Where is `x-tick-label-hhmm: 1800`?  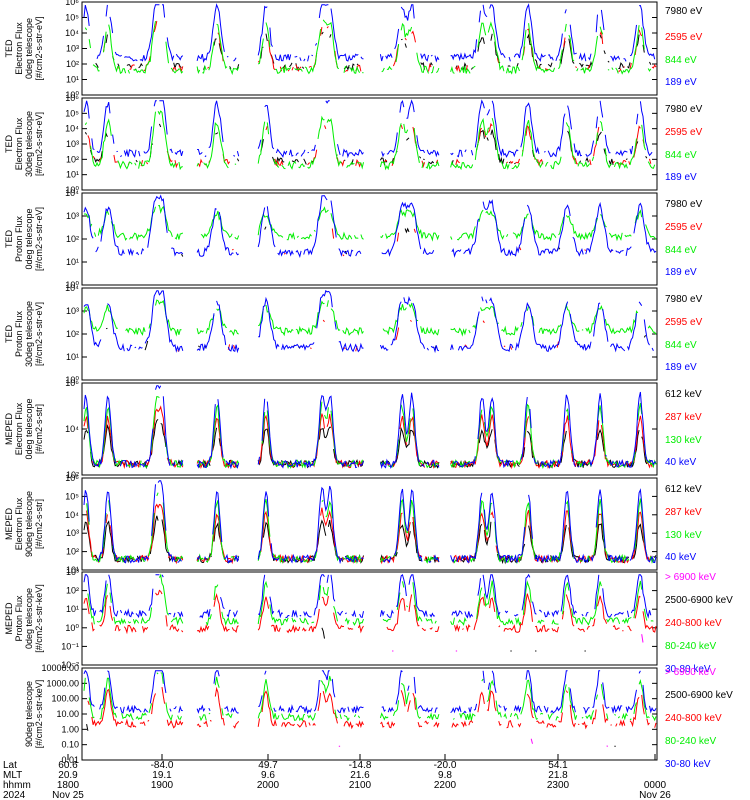
x-tick-label-hhmm: 1800 is located at coordinates (68, 785).